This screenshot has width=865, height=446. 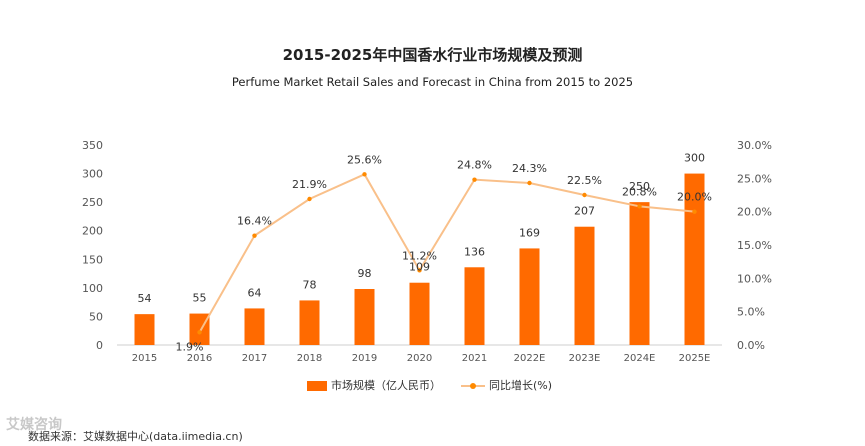 I want to click on growth-value-label: 25.6%, so click(x=364, y=159).